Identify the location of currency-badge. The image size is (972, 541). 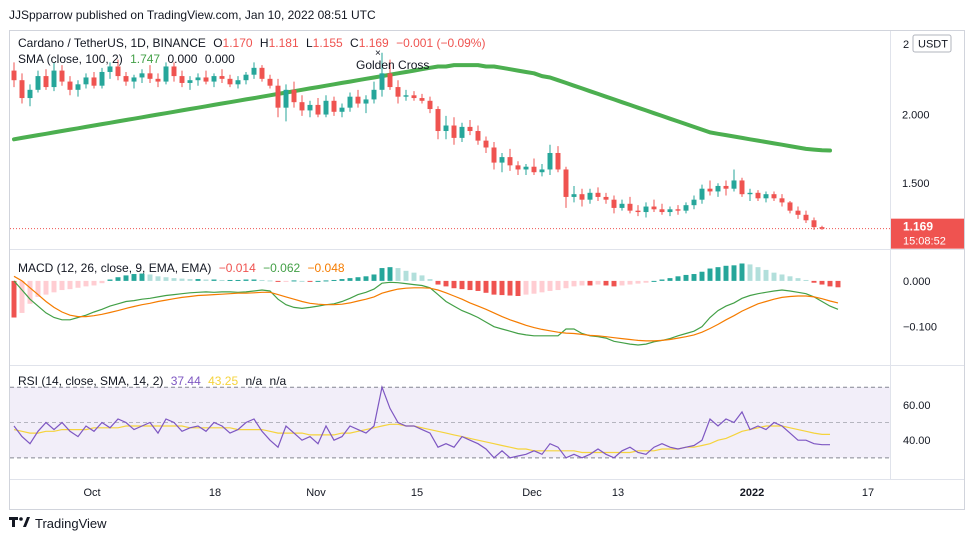
(932, 43).